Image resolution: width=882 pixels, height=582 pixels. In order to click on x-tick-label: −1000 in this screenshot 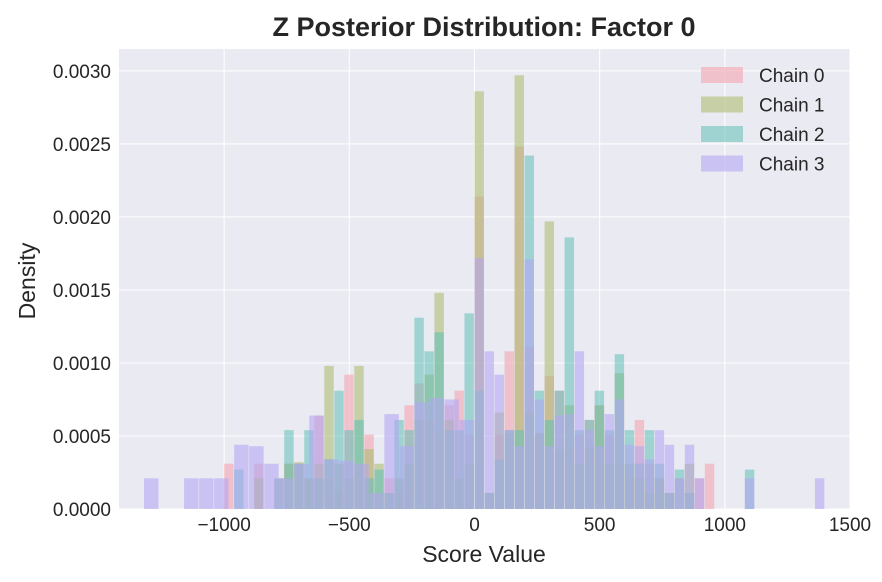, I will do `click(223, 525)`.